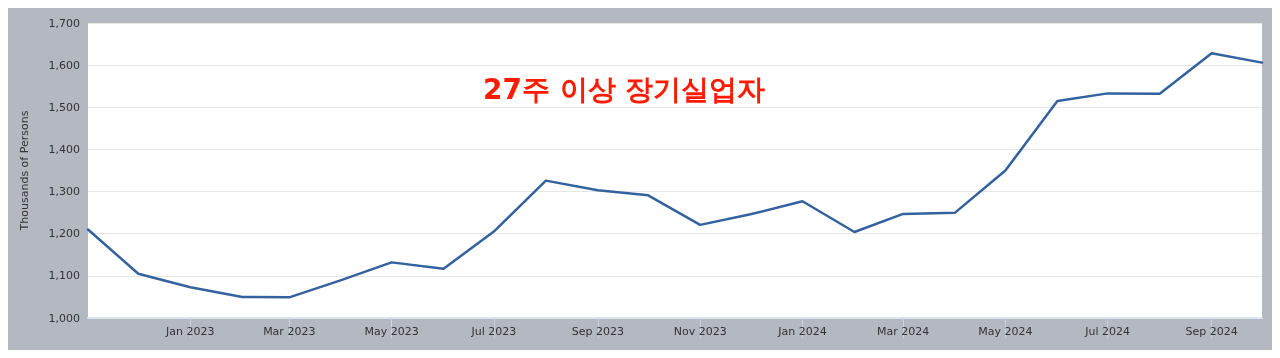 The height and width of the screenshot is (358, 1280). What do you see at coordinates (493, 331) in the screenshot?
I see `x-tick-label: Jul 2023` at bounding box center [493, 331].